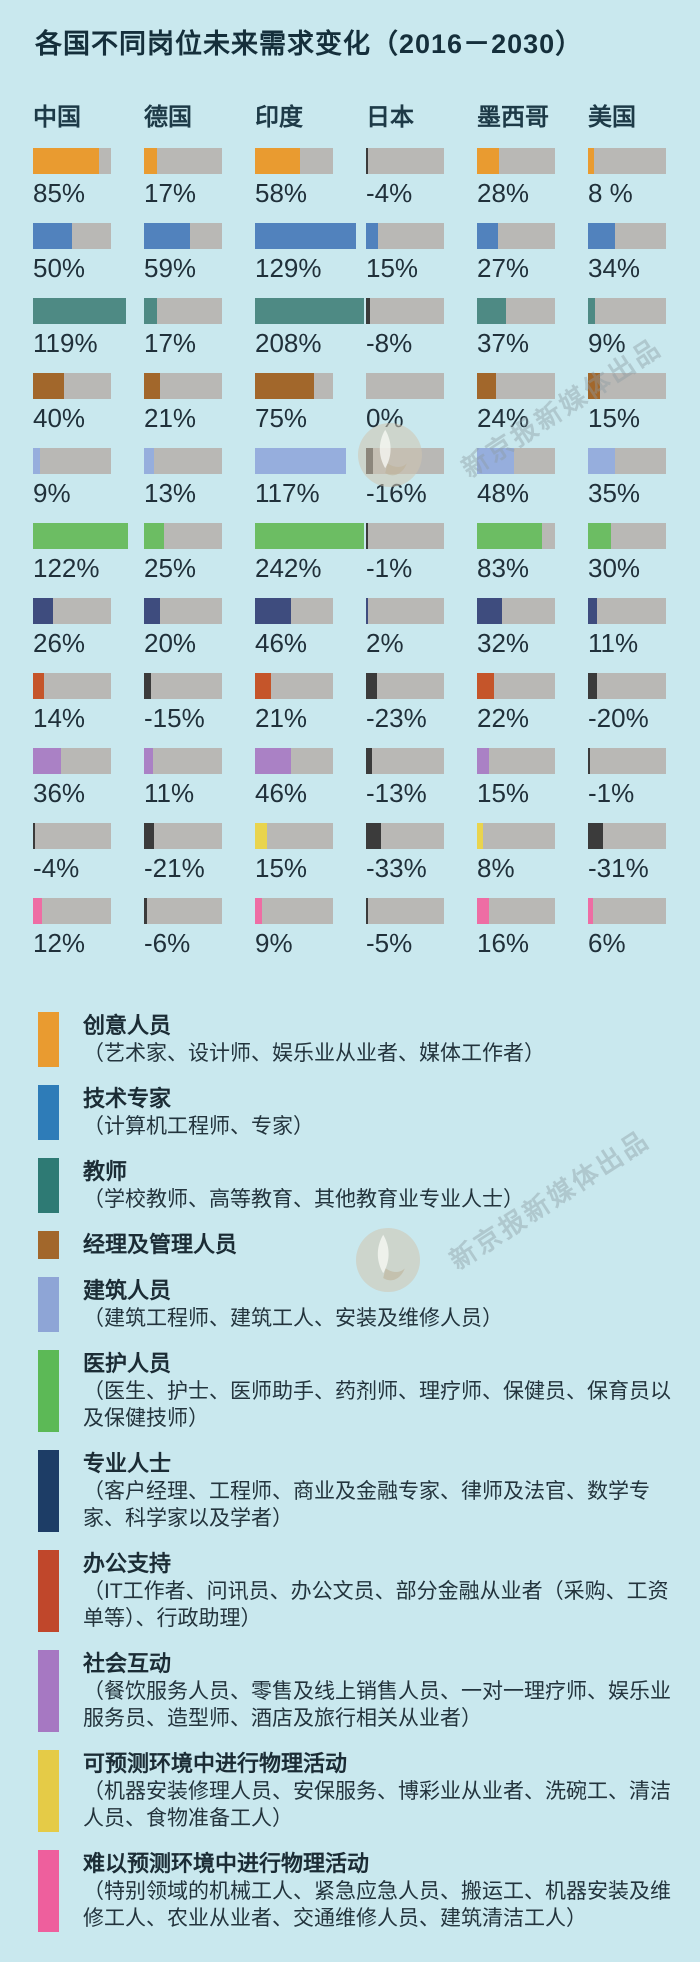 This screenshot has width=700, height=1962. What do you see at coordinates (612, 117) in the screenshot?
I see `country-header: 美国` at bounding box center [612, 117].